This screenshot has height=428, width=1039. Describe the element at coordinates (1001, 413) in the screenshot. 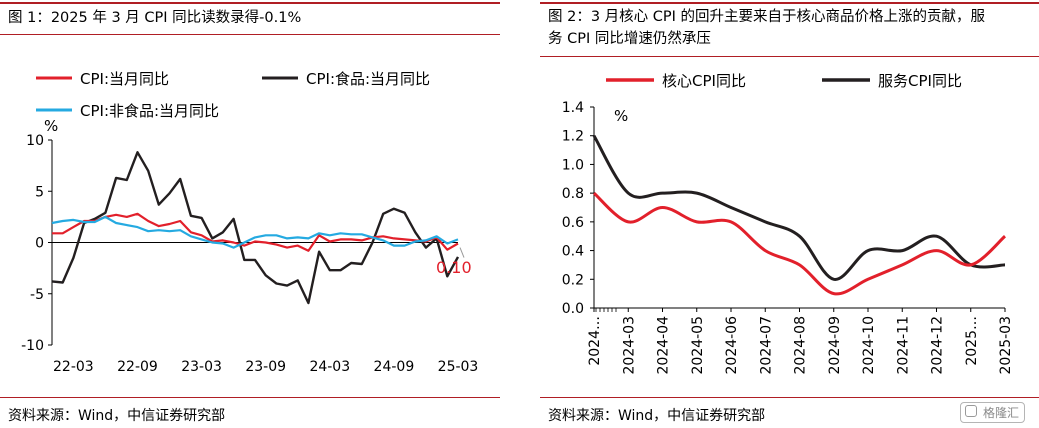

I see `watermark-text: 格隆汇` at that location.